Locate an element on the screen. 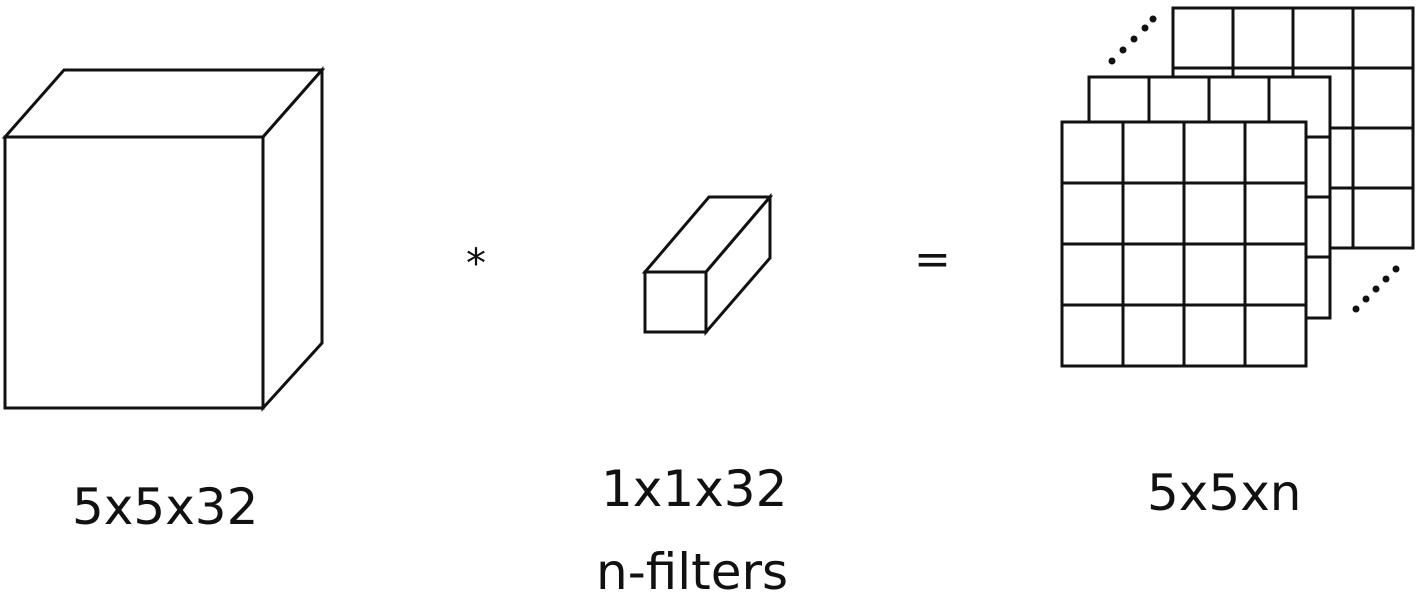 Image resolution: width=1421 pixels, height=609 pixels. input-cube is located at coordinates (163, 239).